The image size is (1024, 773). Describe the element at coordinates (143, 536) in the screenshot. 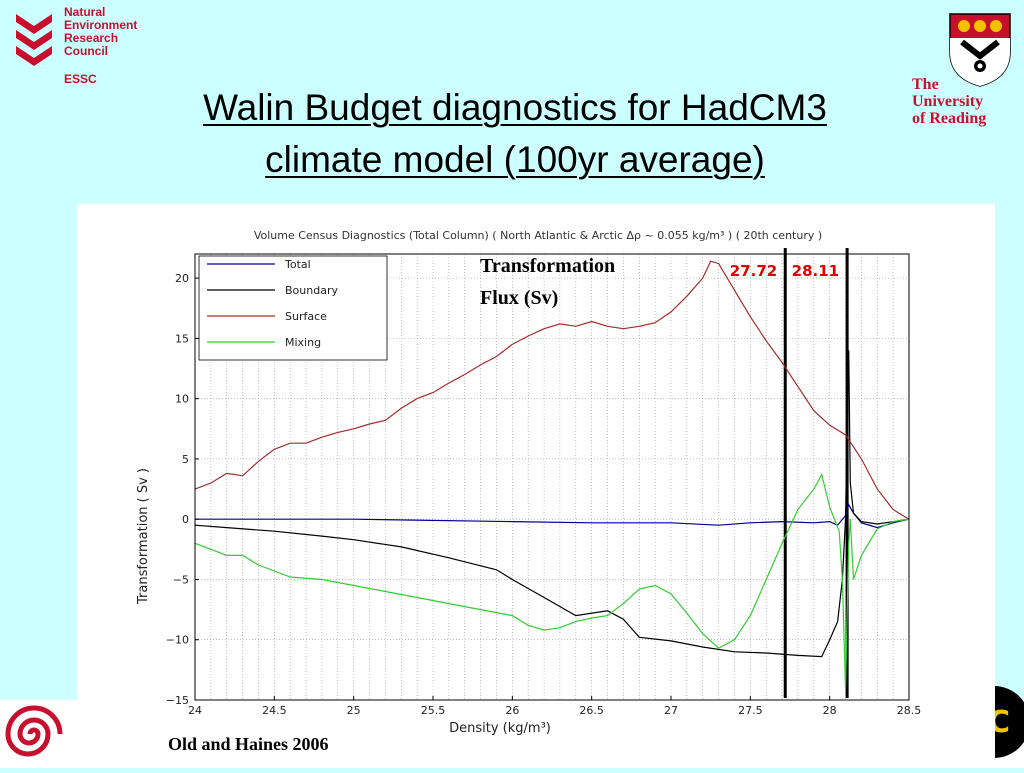

I see `y-axis-label: Transformation ( Sv )` at that location.